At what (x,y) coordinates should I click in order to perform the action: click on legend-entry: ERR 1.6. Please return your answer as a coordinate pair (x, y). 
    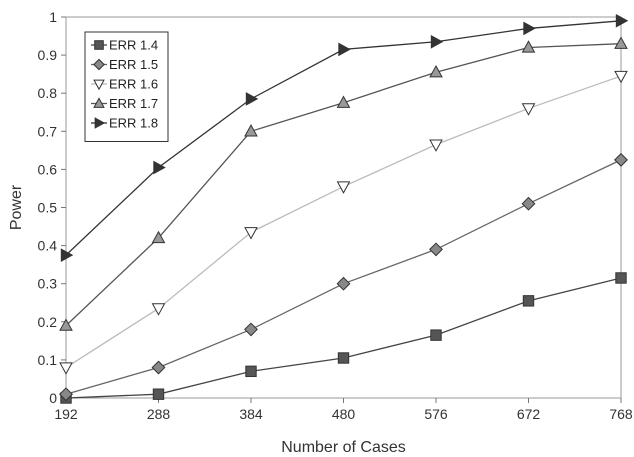
    Looking at the image, I should click on (124, 84).